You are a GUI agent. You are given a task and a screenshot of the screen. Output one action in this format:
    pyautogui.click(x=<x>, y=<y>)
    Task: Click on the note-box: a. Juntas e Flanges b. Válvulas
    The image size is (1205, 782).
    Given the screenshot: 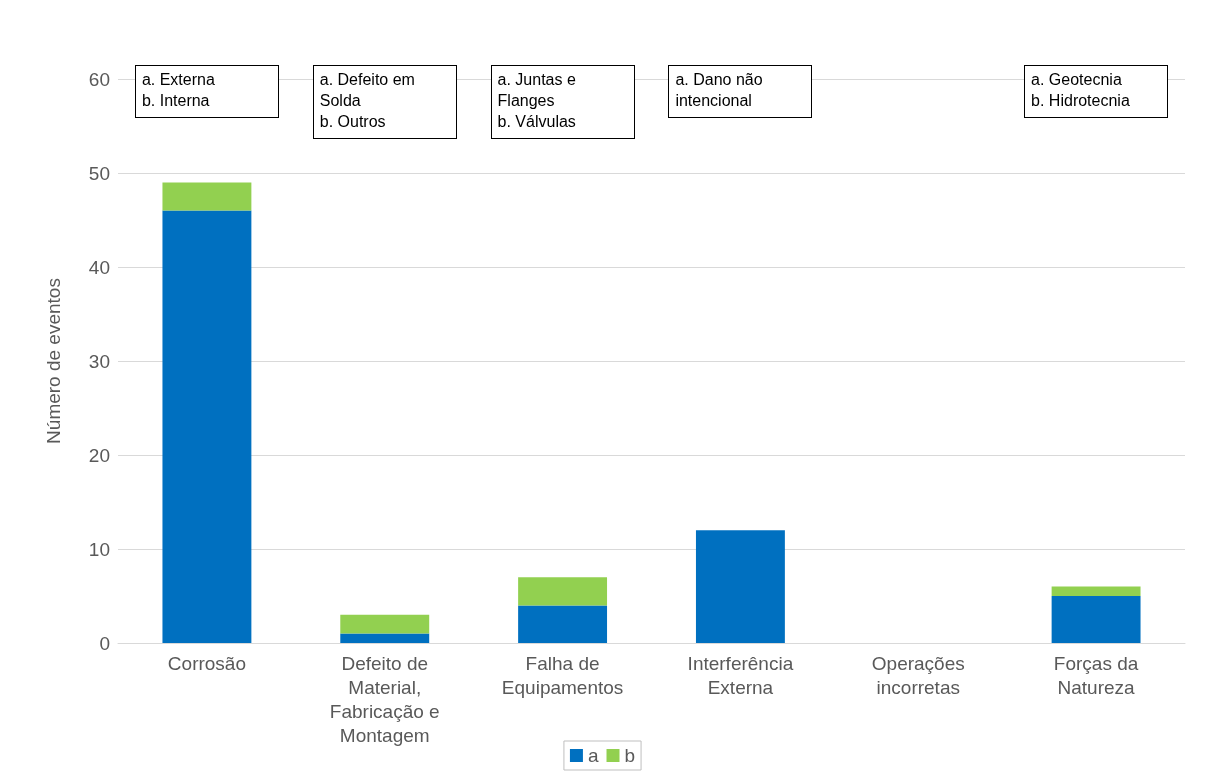 What is the action you would take?
    pyautogui.click(x=562, y=102)
    